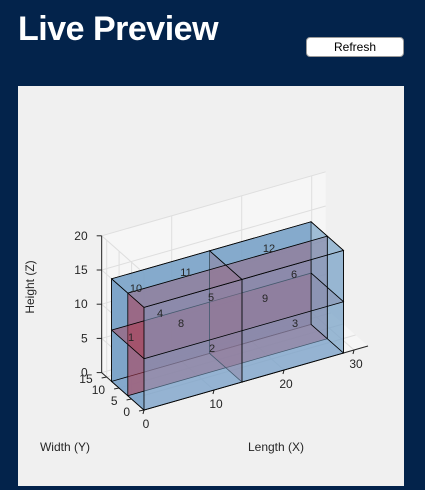 This screenshot has height=490, width=425. What do you see at coordinates (212, 349) in the screenshot?
I see `box-number-label: 2` at bounding box center [212, 349].